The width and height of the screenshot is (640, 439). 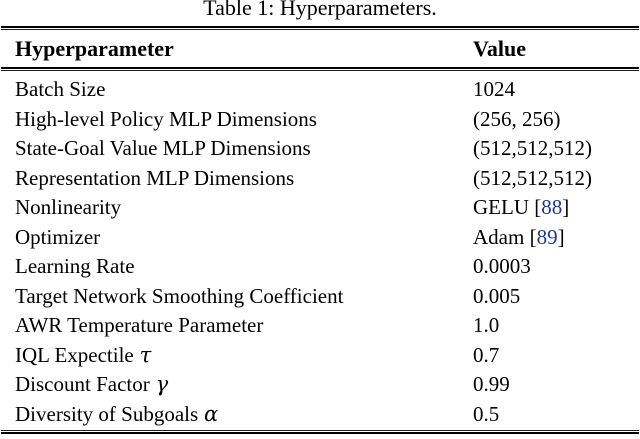 I want to click on hyperparameter-name: AWR Temperature Parameter, so click(x=139, y=325).